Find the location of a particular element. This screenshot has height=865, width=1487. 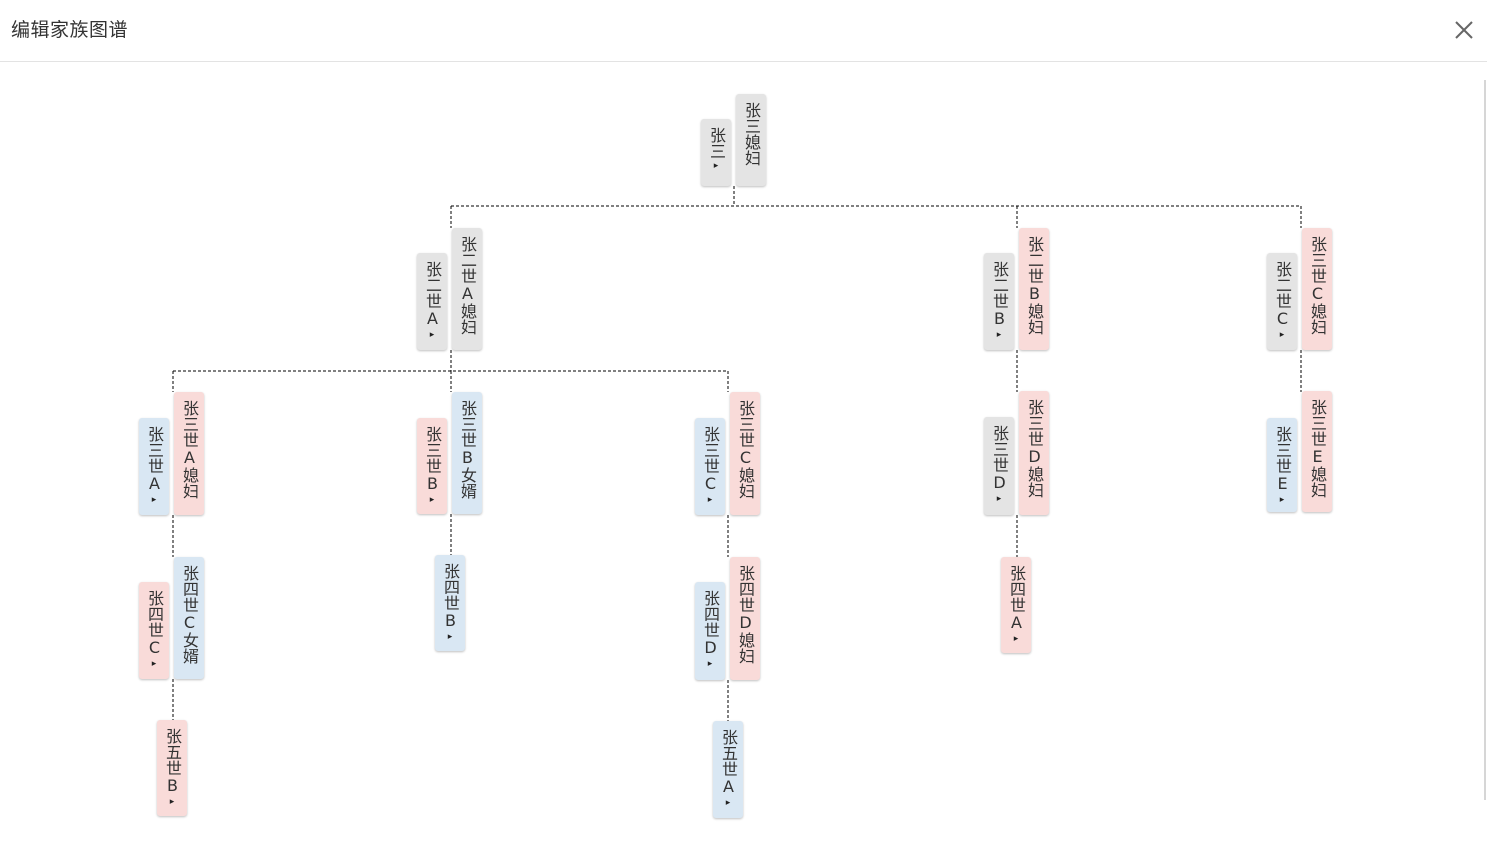

person-name: 张三世D媳妇 is located at coordinates (1034, 448).